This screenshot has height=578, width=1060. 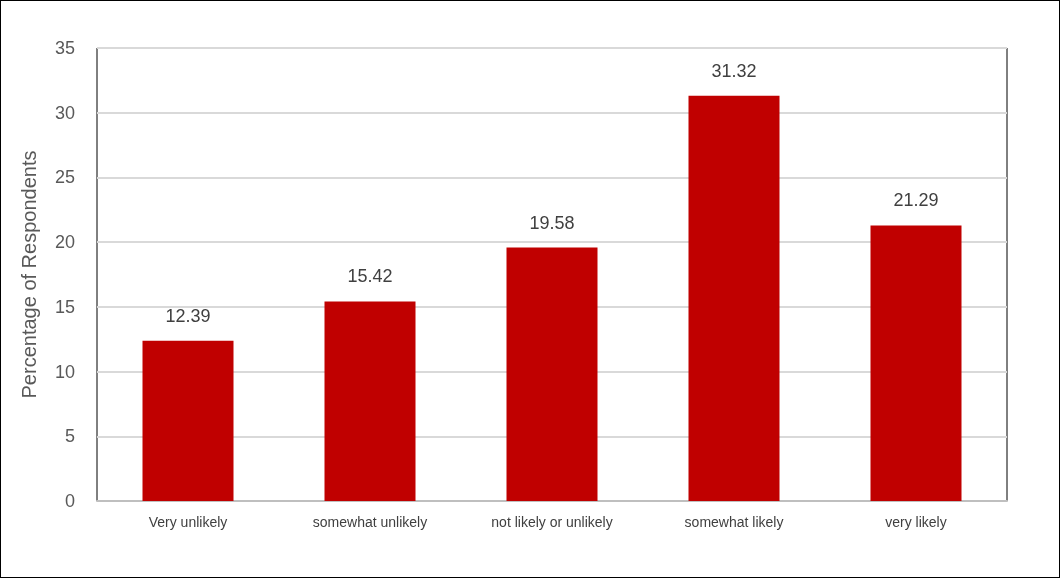 I want to click on data-label: 21.29, so click(x=916, y=200).